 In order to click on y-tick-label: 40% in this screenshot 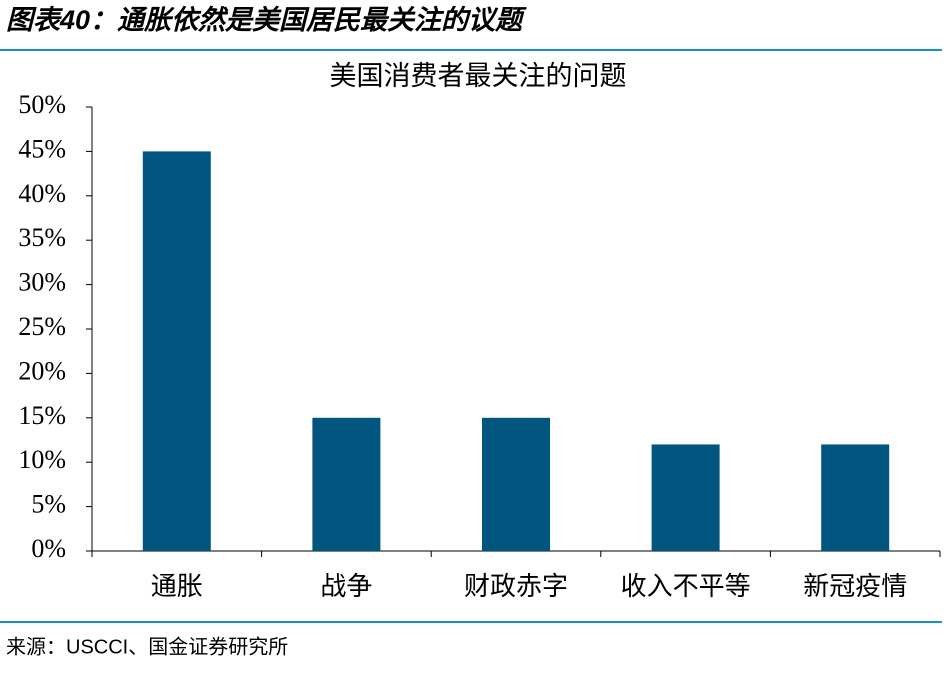, I will do `click(42, 193)`.